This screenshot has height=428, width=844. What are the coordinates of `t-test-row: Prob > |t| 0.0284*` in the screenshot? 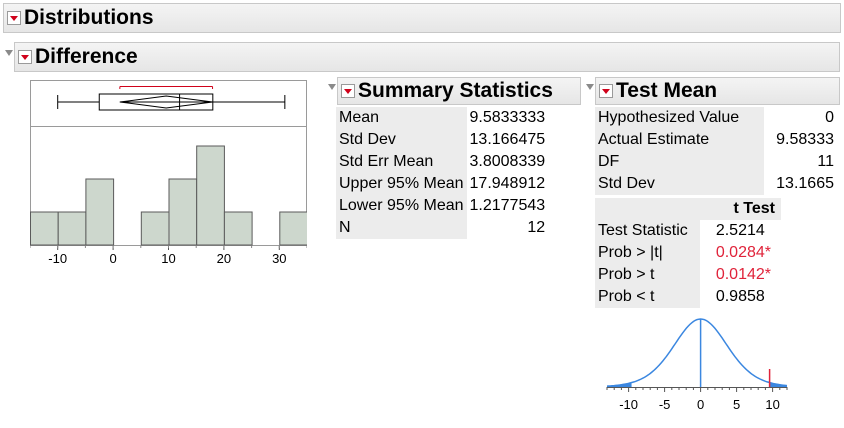 It's located at (688, 253).